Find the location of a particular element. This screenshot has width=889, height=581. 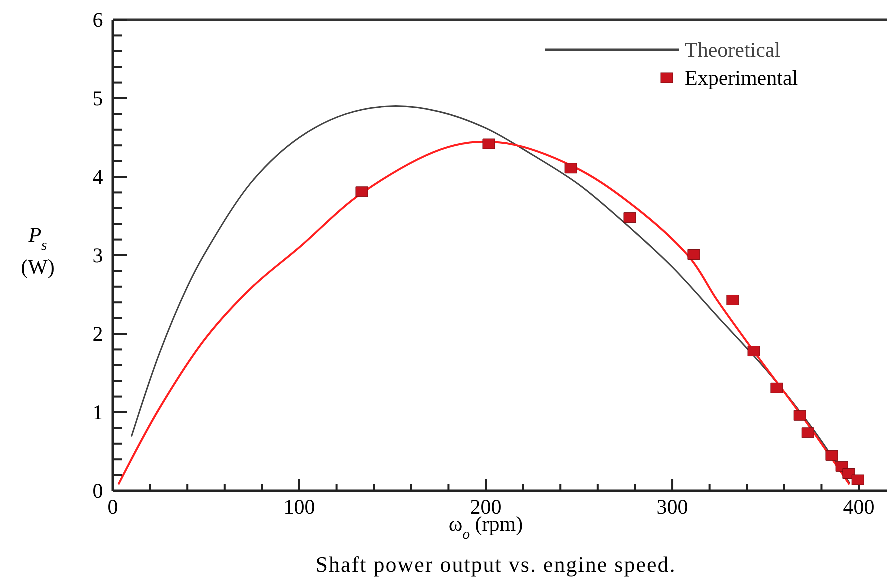

y-tick-label: 6 is located at coordinates (98, 20).